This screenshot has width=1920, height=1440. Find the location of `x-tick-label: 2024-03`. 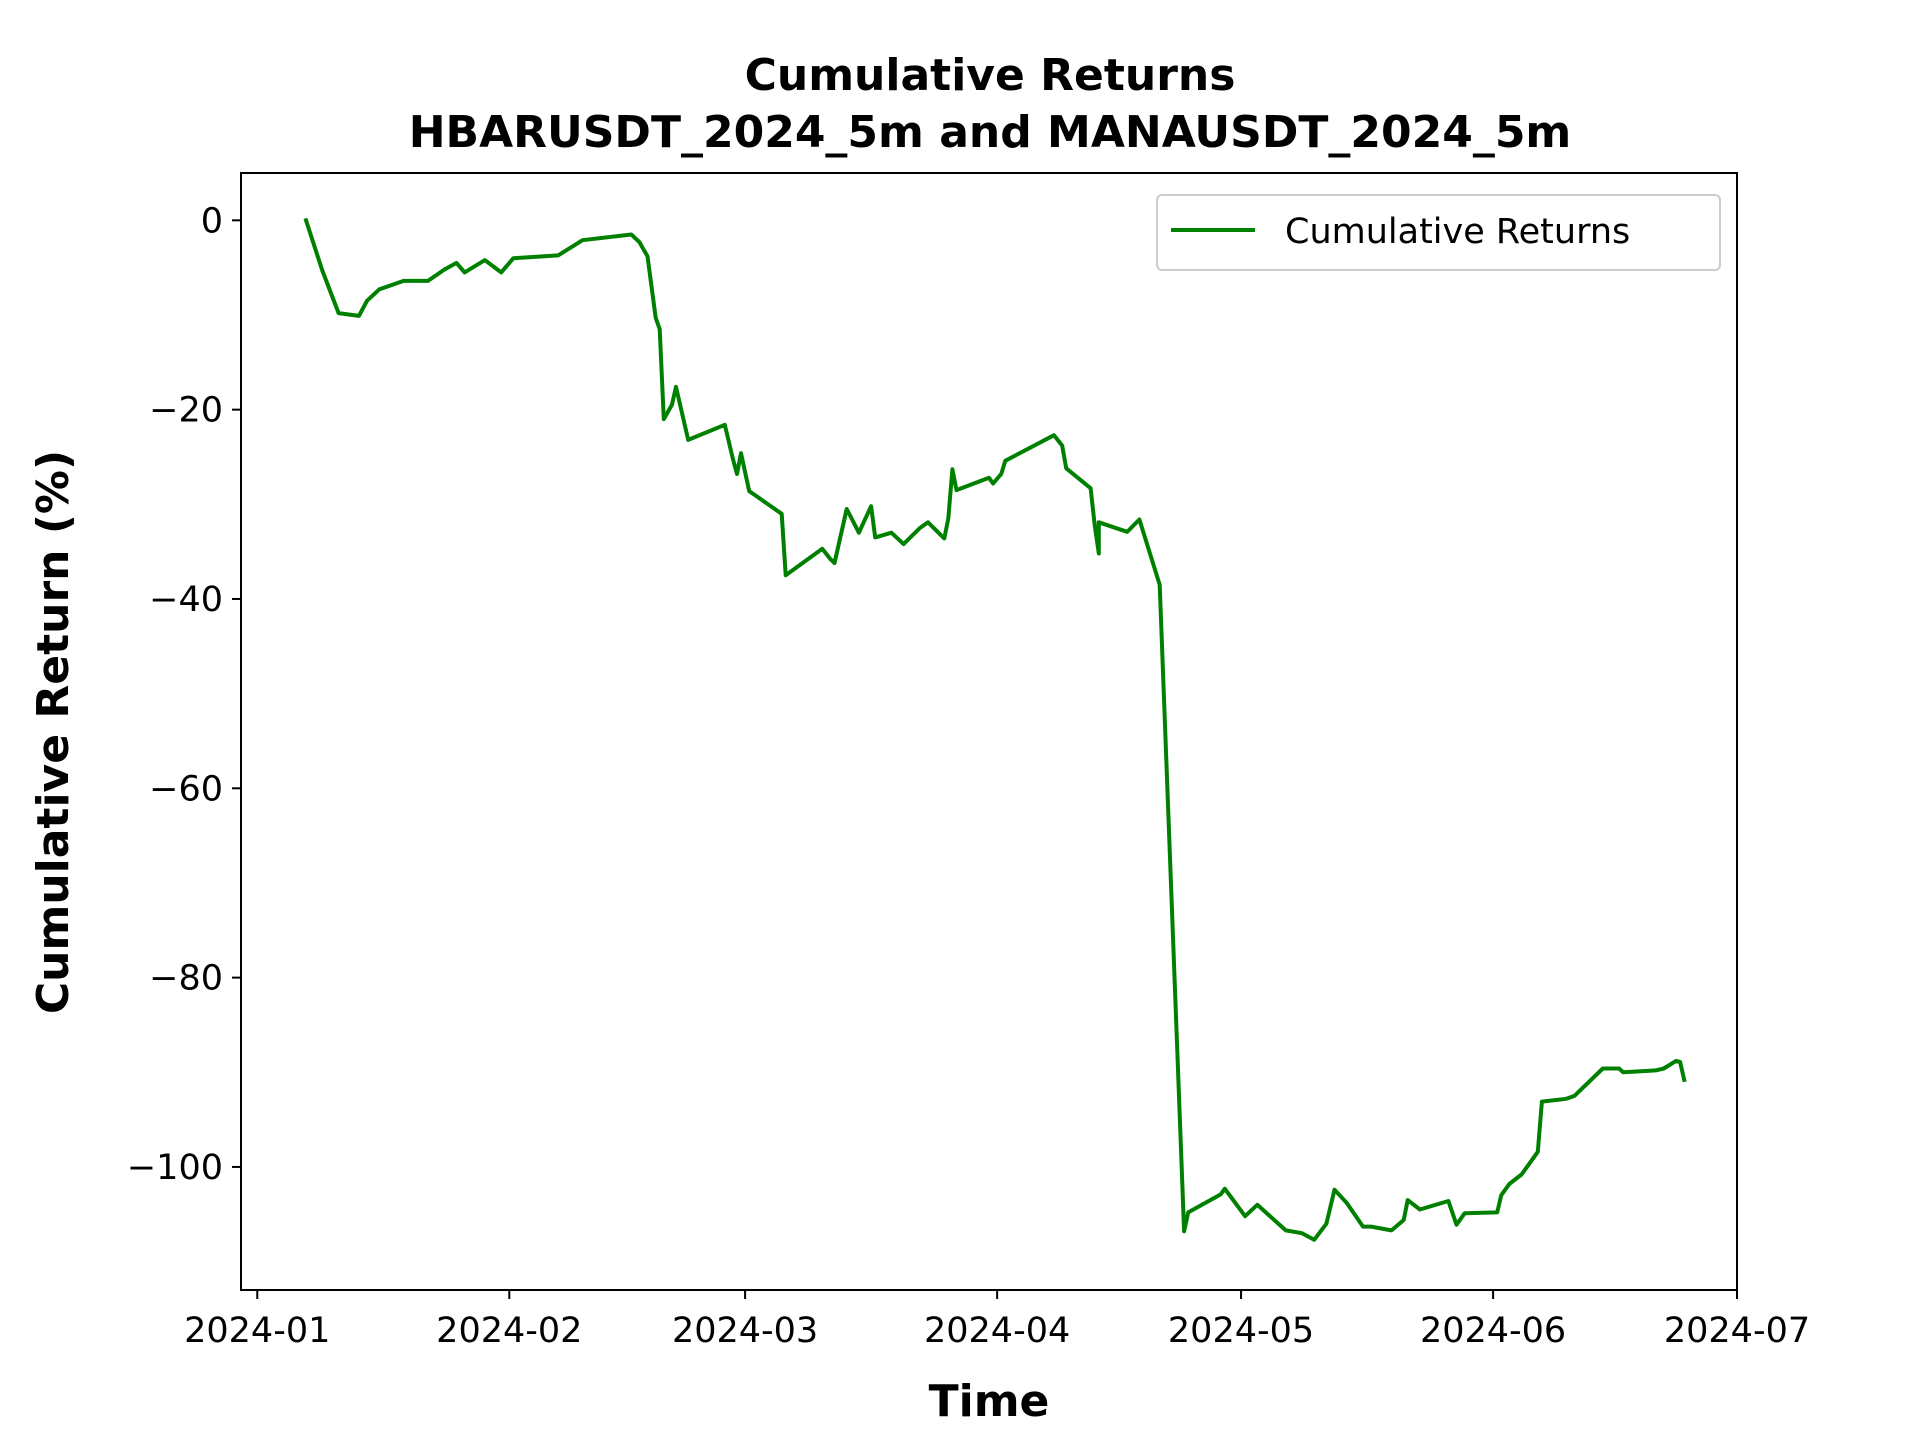

x-tick-label: 2024-03 is located at coordinates (745, 1331).